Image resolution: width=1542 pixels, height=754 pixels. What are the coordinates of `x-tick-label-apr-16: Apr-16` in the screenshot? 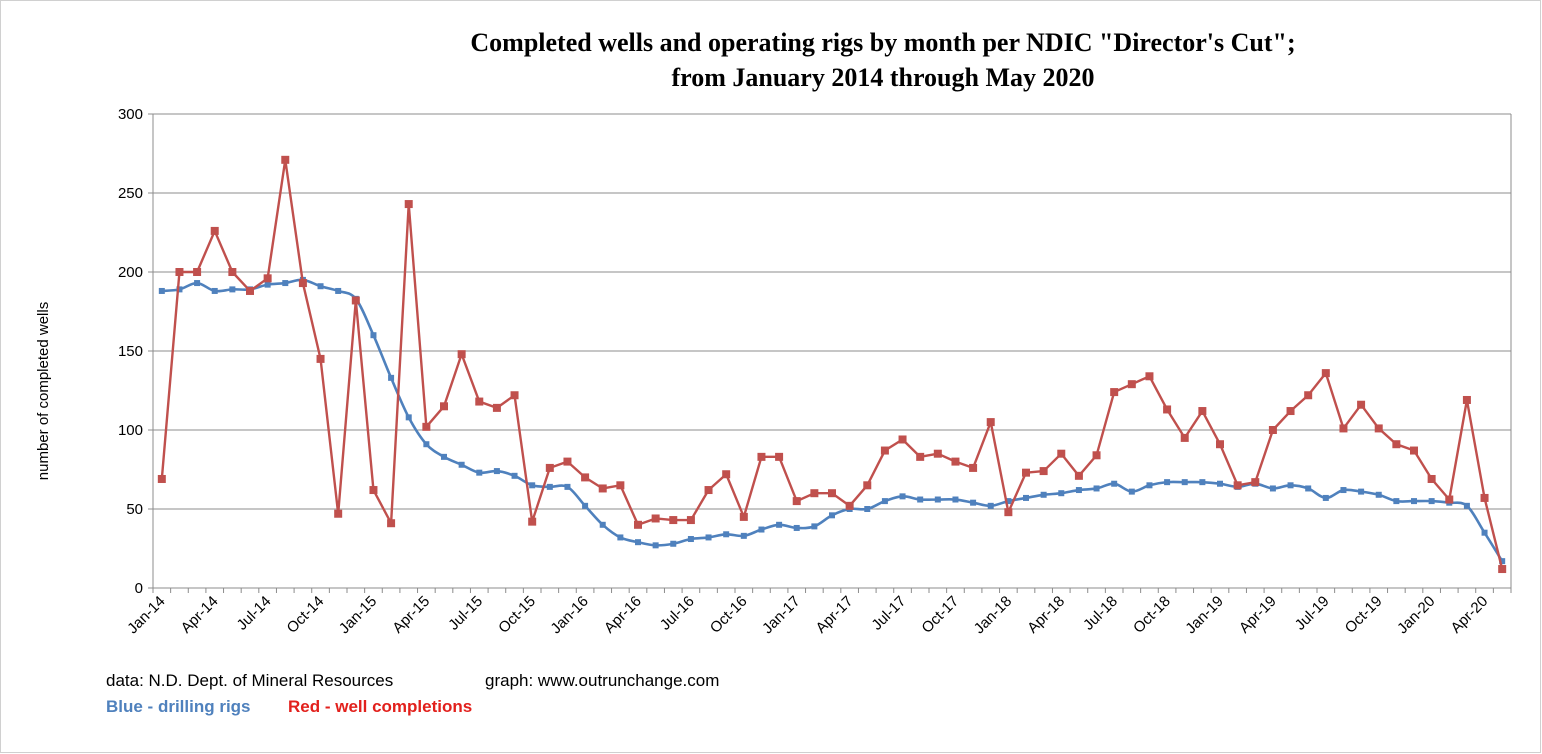 It's located at (623, 615).